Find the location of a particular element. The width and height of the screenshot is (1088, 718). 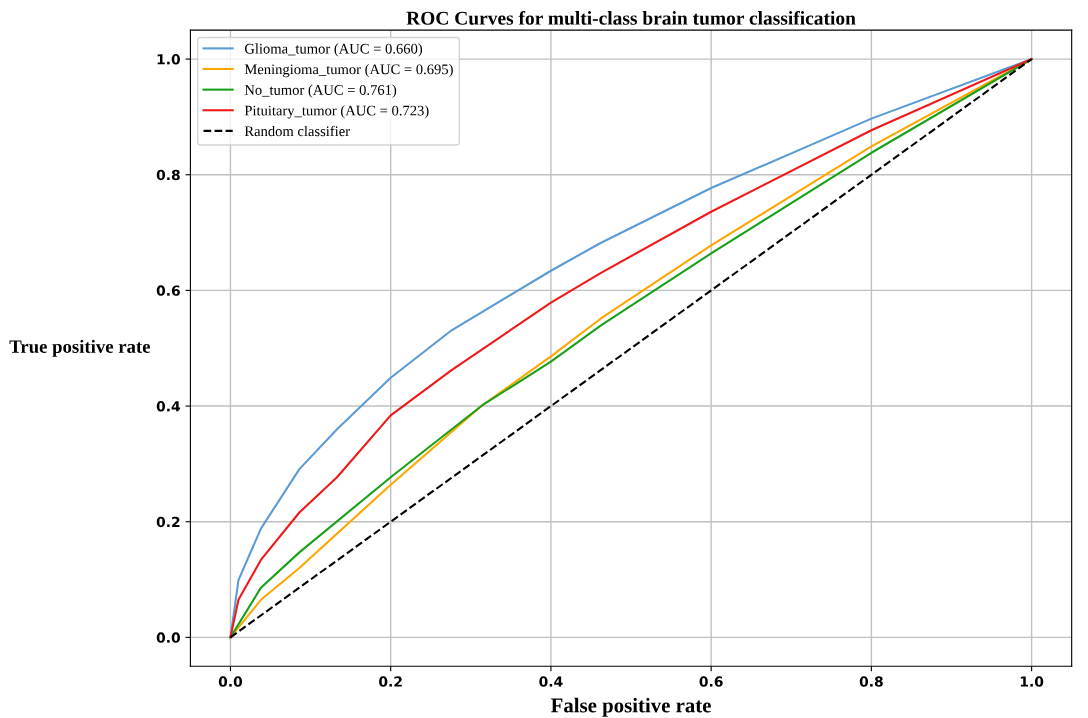

y-tick-label: 0.4 is located at coordinates (168, 406).